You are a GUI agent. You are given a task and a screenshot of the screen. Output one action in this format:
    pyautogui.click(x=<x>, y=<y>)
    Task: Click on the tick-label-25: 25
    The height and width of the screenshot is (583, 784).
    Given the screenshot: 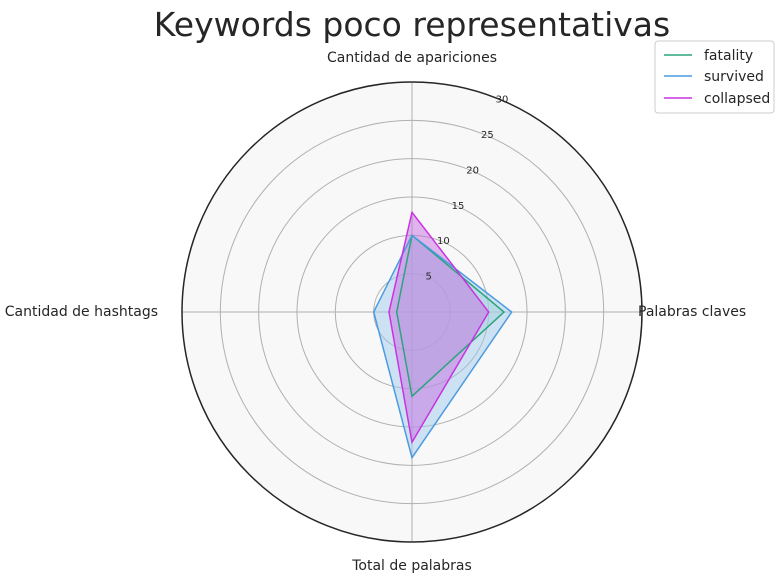 What is the action you would take?
    pyautogui.click(x=487, y=135)
    